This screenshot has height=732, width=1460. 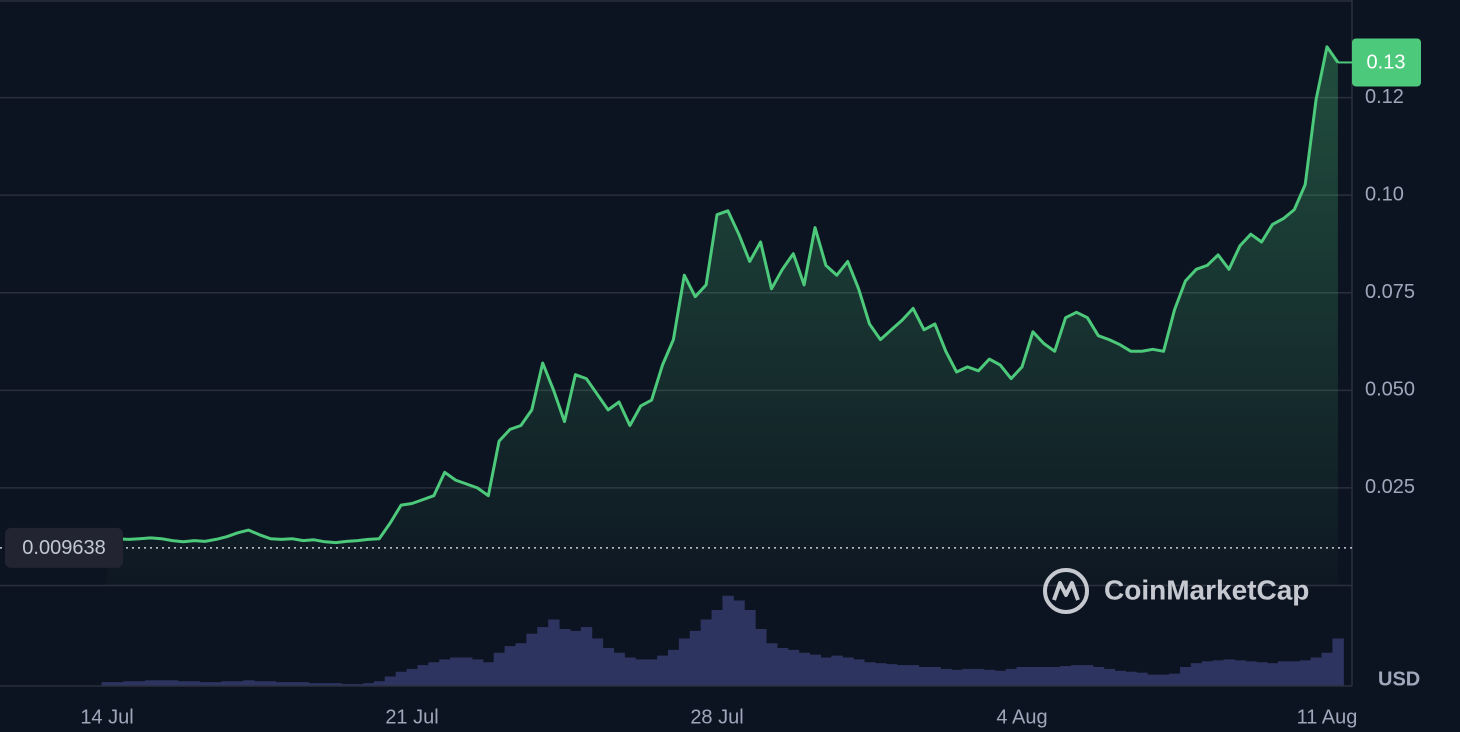 I want to click on x-tick-label: 11 Aug, so click(x=1327, y=717).